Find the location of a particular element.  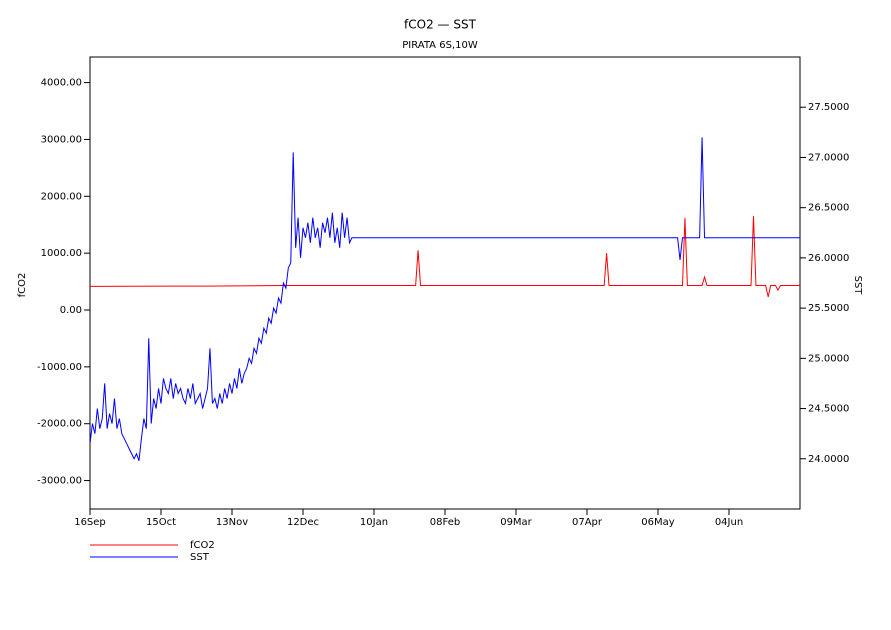

y2-tick-label: 25.0000 is located at coordinates (828, 358).